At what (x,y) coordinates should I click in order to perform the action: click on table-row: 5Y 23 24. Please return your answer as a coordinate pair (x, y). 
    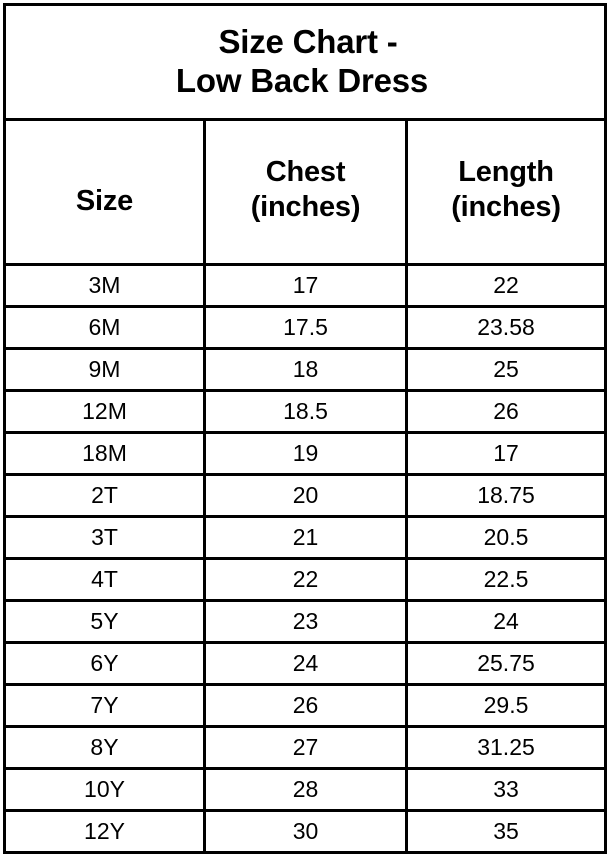
    Looking at the image, I should click on (305, 621).